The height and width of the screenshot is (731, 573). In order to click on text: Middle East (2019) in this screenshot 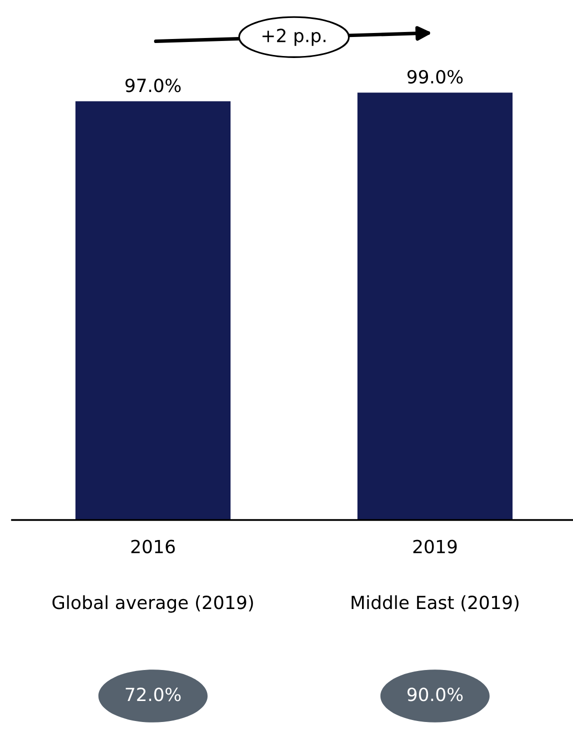, I will do `click(435, 603)`.